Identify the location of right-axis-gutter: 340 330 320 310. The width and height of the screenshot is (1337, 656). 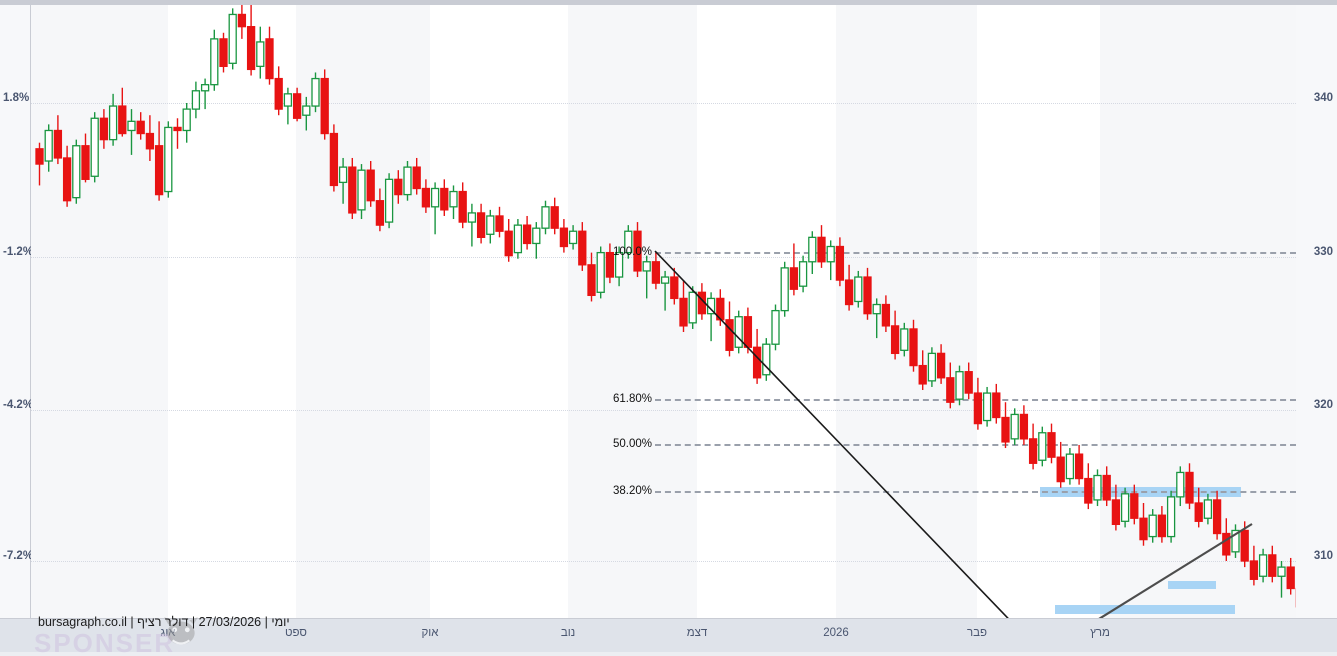
(1316, 311).